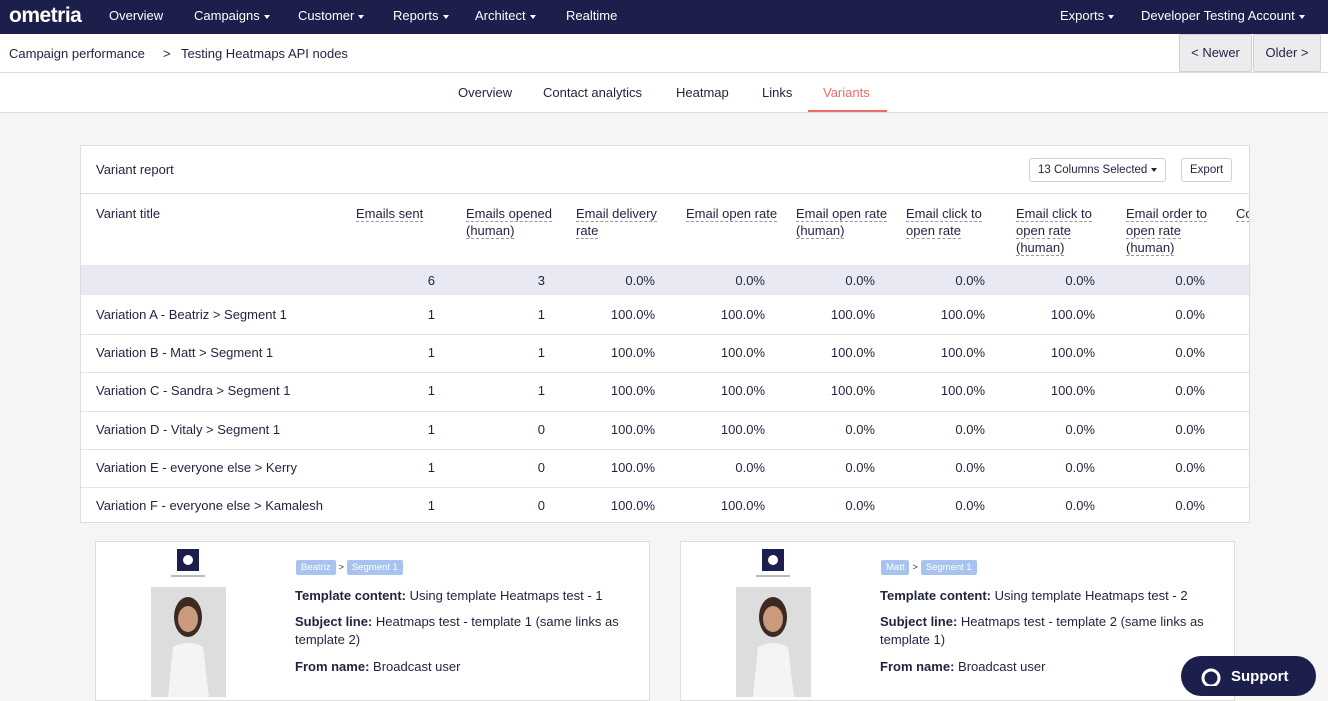 This screenshot has height=701, width=1328. I want to click on support-icon, so click(1211, 677).